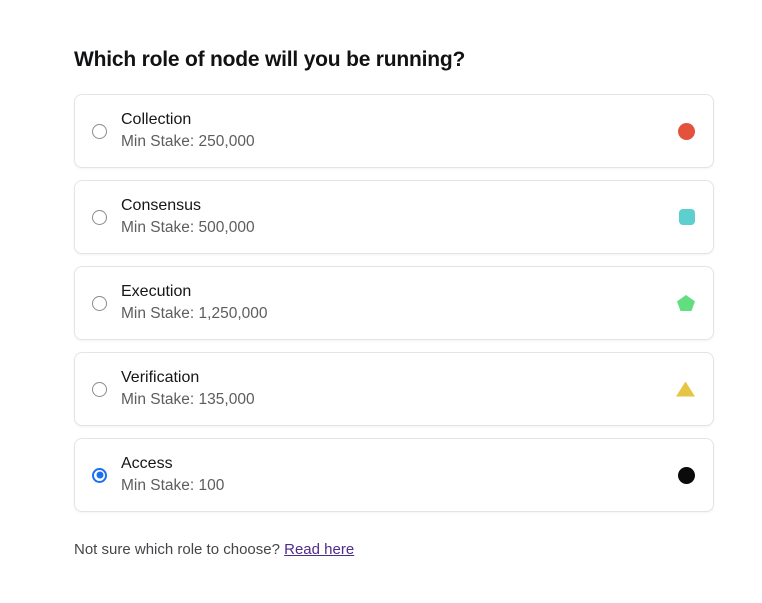 This screenshot has height=603, width=762. I want to click on option-min-stake: Min Stake: 500,000, so click(188, 227).